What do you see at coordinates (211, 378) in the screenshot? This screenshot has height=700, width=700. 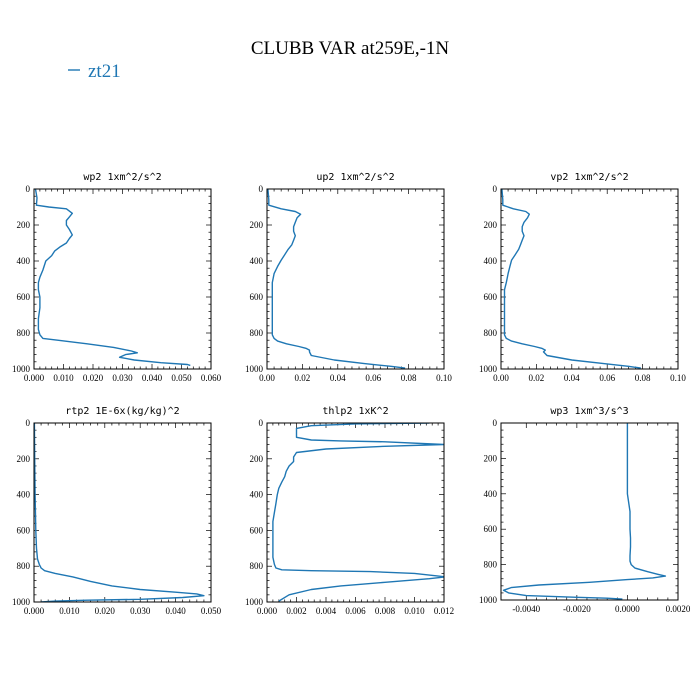 I see `x-tick-label: 0.060` at bounding box center [211, 378].